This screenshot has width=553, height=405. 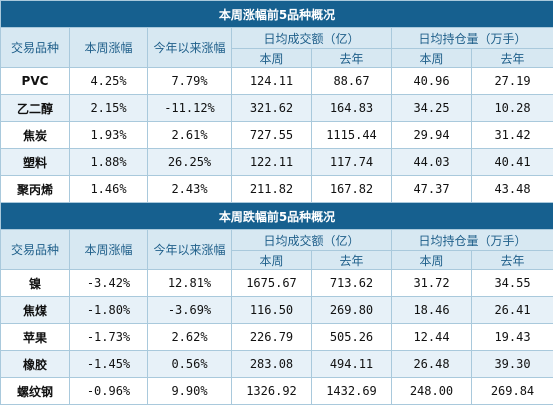 I want to click on volume-last-year: 164.83, so click(x=352, y=108).